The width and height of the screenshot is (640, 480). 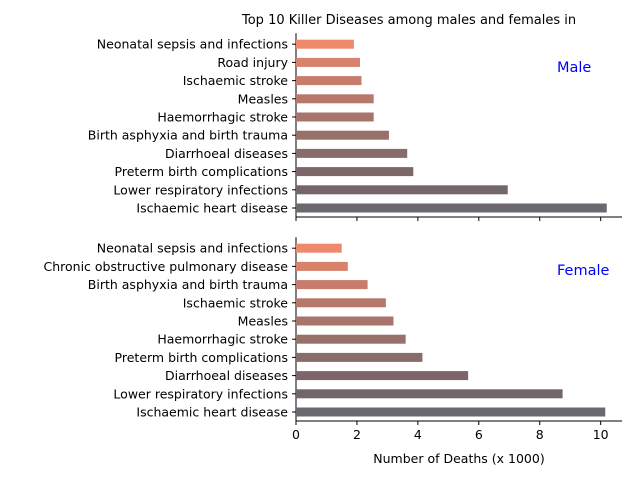 What do you see at coordinates (212, 208) in the screenshot?
I see `category-label-male: Ischaemic heart disease` at bounding box center [212, 208].